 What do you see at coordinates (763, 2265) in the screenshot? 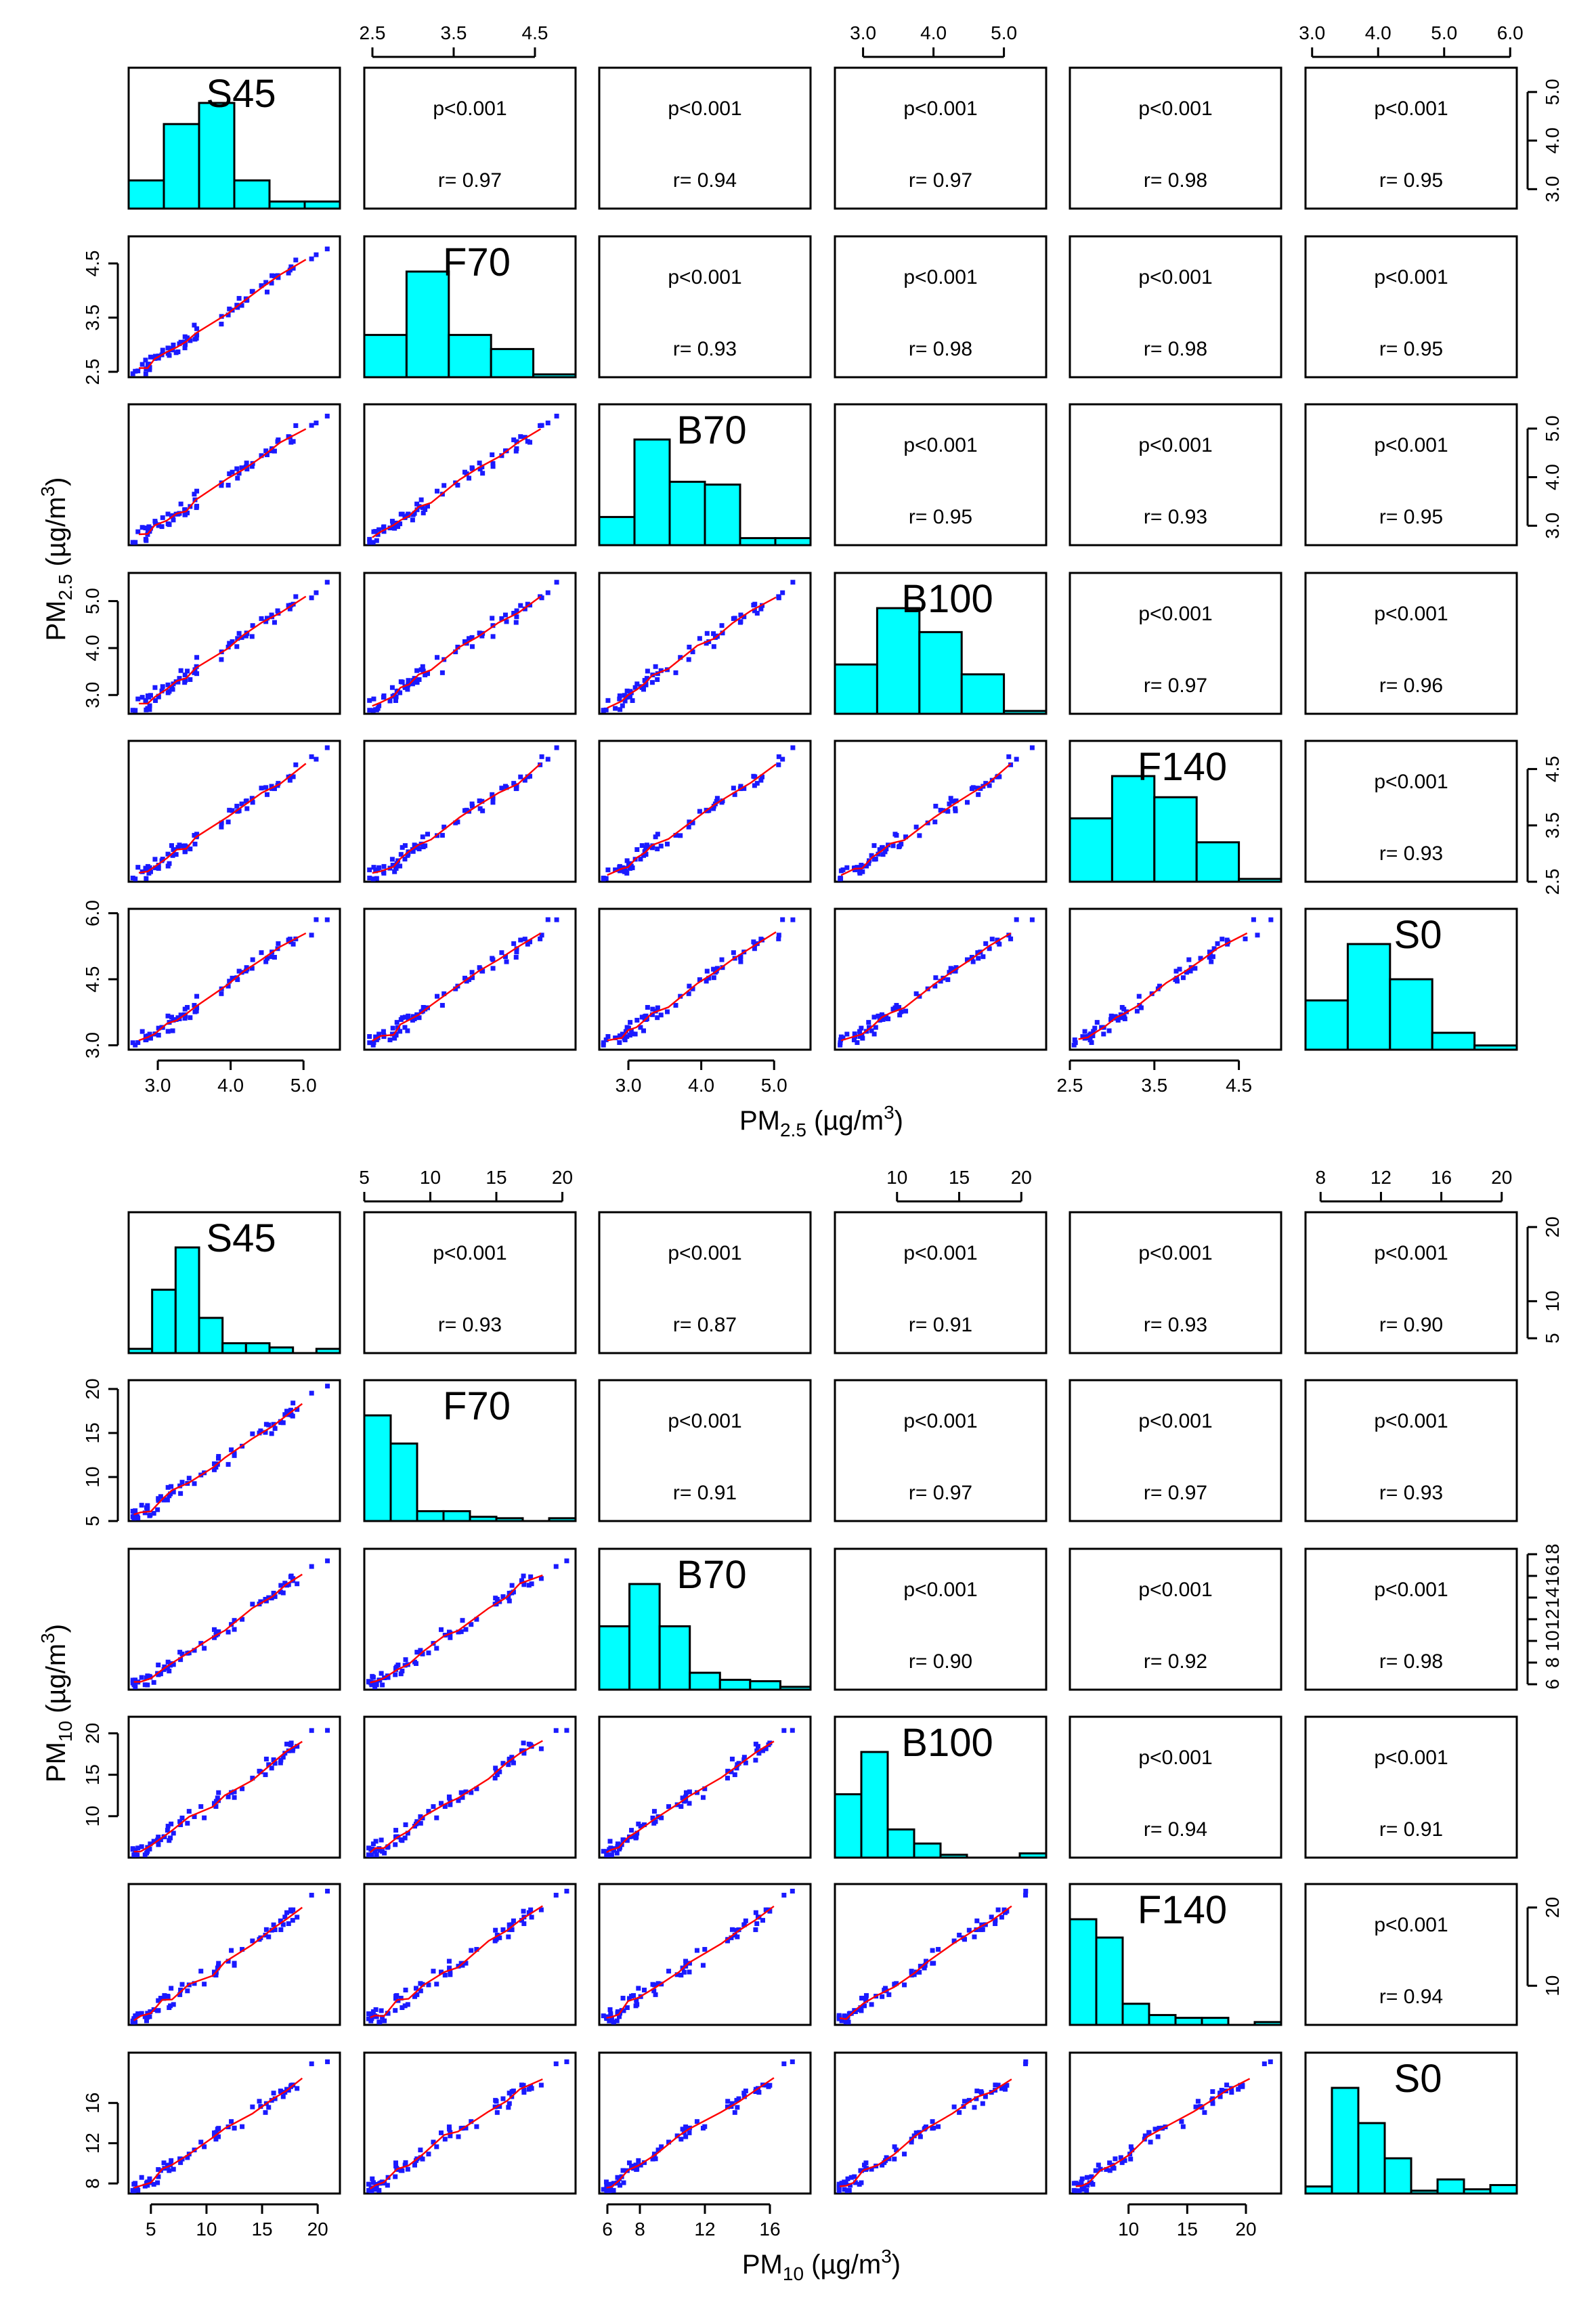
I see `label-base: PM` at bounding box center [763, 2265].